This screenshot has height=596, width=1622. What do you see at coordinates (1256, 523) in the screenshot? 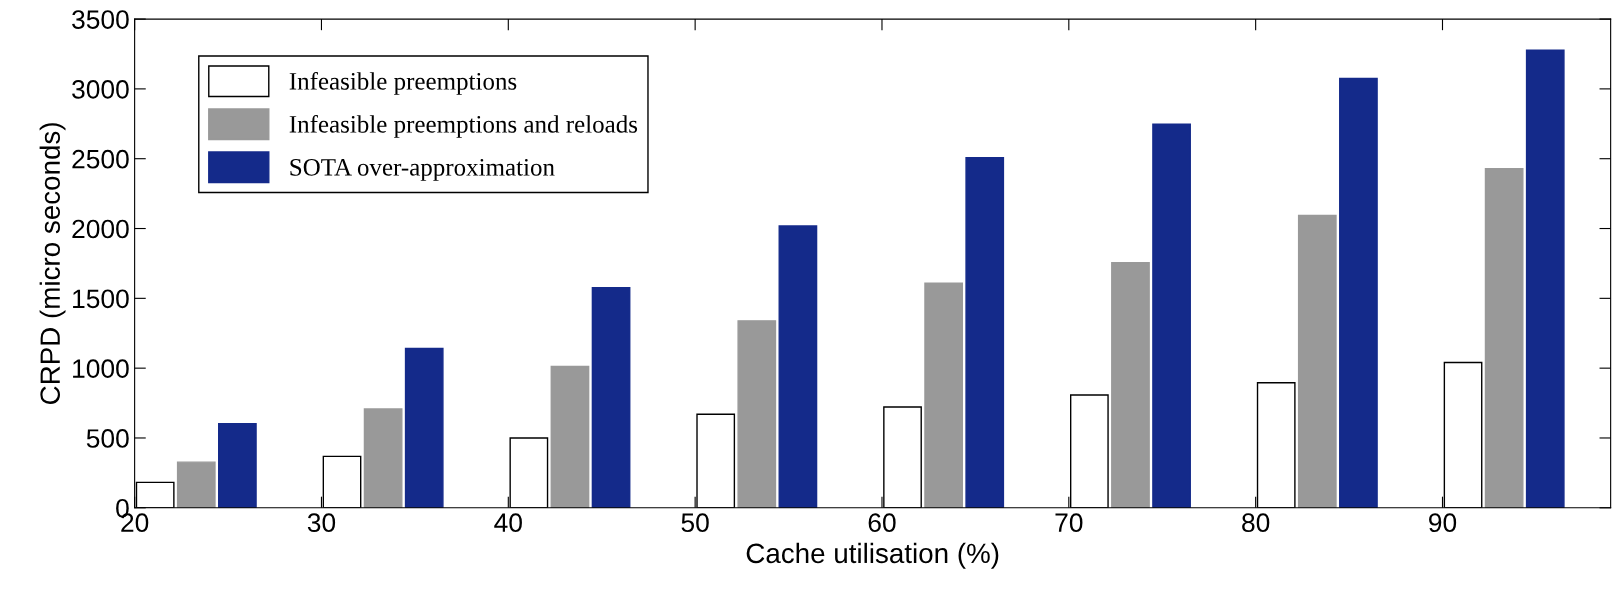
I see `x-tick-label: 80` at bounding box center [1256, 523].